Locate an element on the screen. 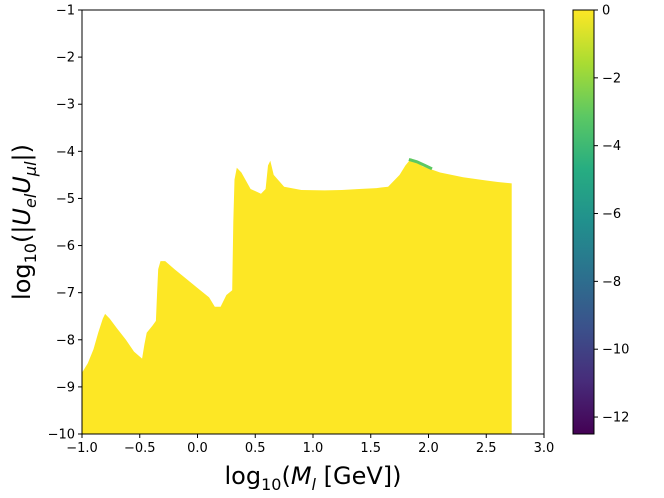 This screenshot has width=664, height=498. x-tick-label: −0.5 is located at coordinates (140, 448).